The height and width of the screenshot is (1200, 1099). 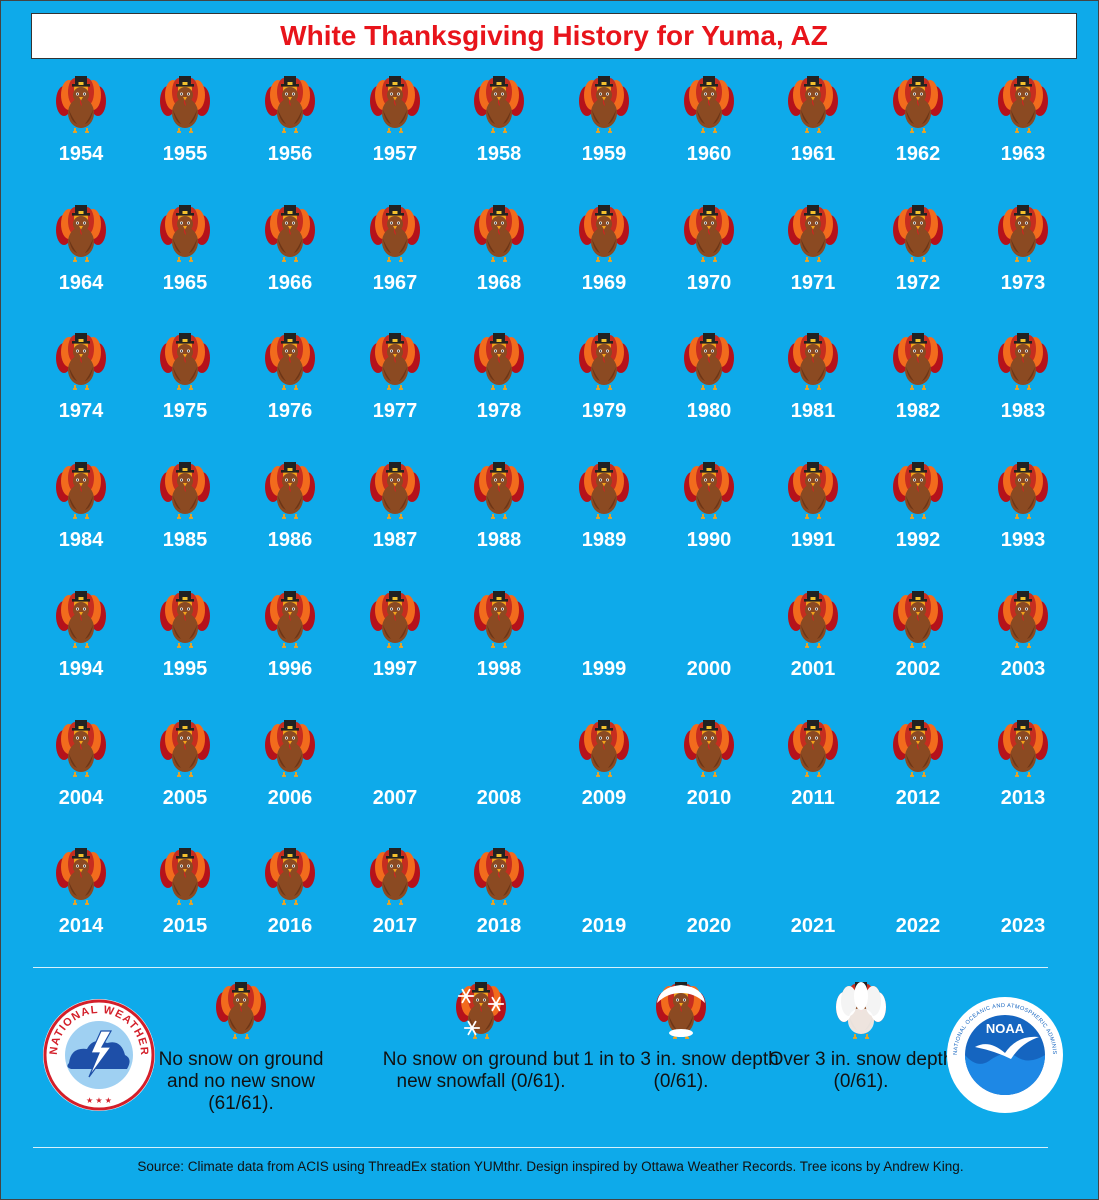 What do you see at coordinates (918, 669) in the screenshot?
I see `year-label: 2002` at bounding box center [918, 669].